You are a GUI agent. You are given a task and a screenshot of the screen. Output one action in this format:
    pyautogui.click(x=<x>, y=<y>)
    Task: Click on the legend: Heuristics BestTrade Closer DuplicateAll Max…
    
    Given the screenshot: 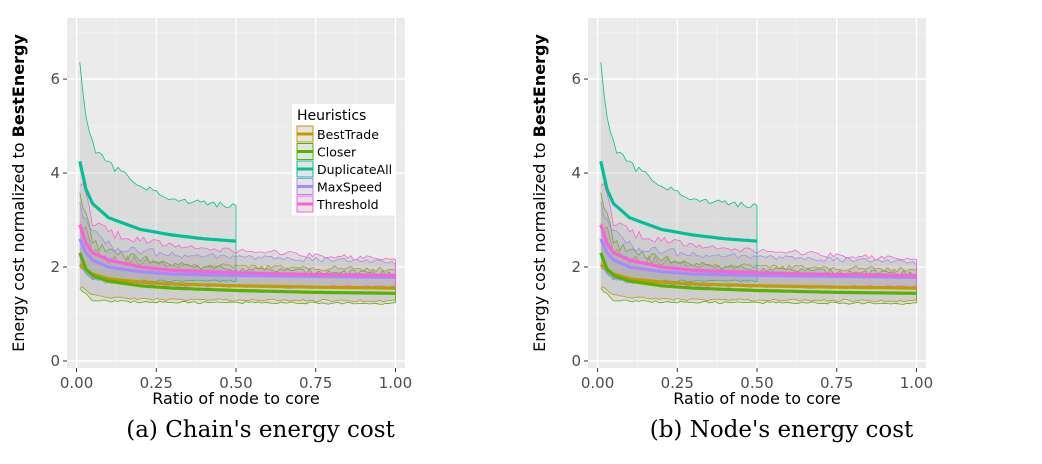 What is the action you would take?
    pyautogui.click(x=344, y=160)
    